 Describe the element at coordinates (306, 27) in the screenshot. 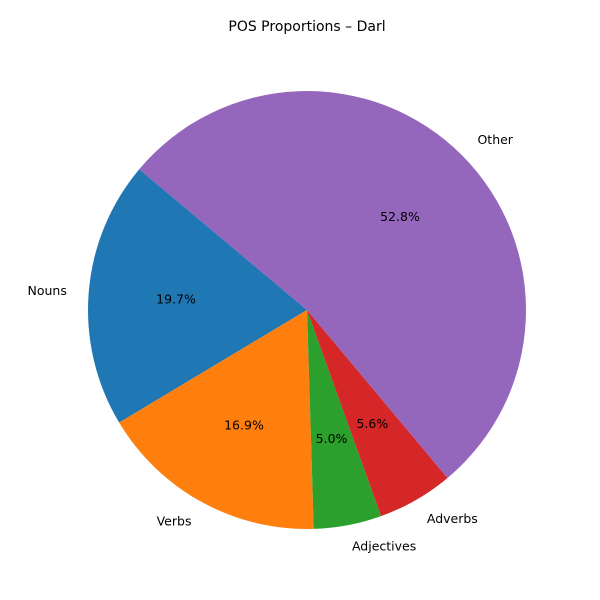

I see `chart-title: POS Proportions – Darl` at that location.